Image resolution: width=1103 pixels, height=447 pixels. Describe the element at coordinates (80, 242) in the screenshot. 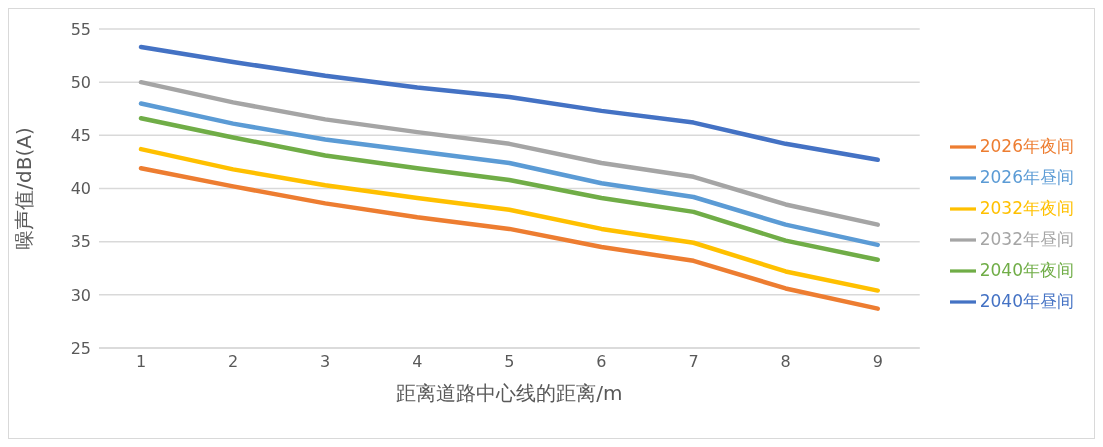

I see `y-tick-label: 35` at that location.